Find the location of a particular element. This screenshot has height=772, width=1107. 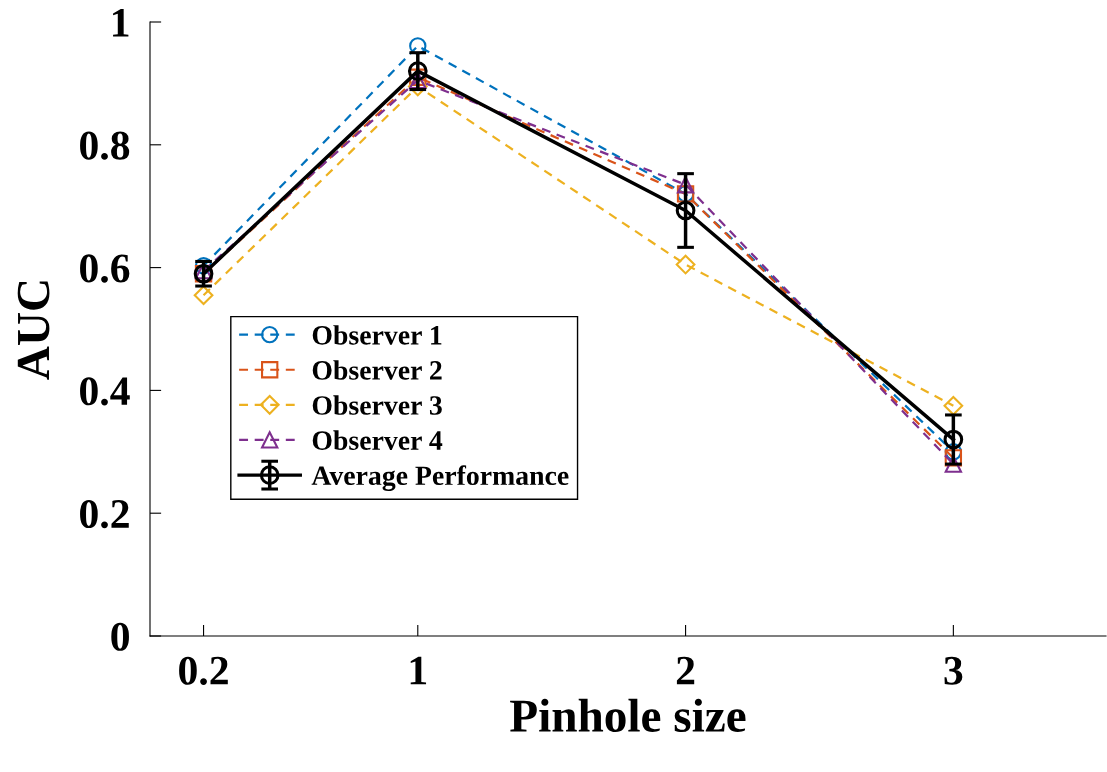

y-axis-title: AUC is located at coordinates (33, 330).